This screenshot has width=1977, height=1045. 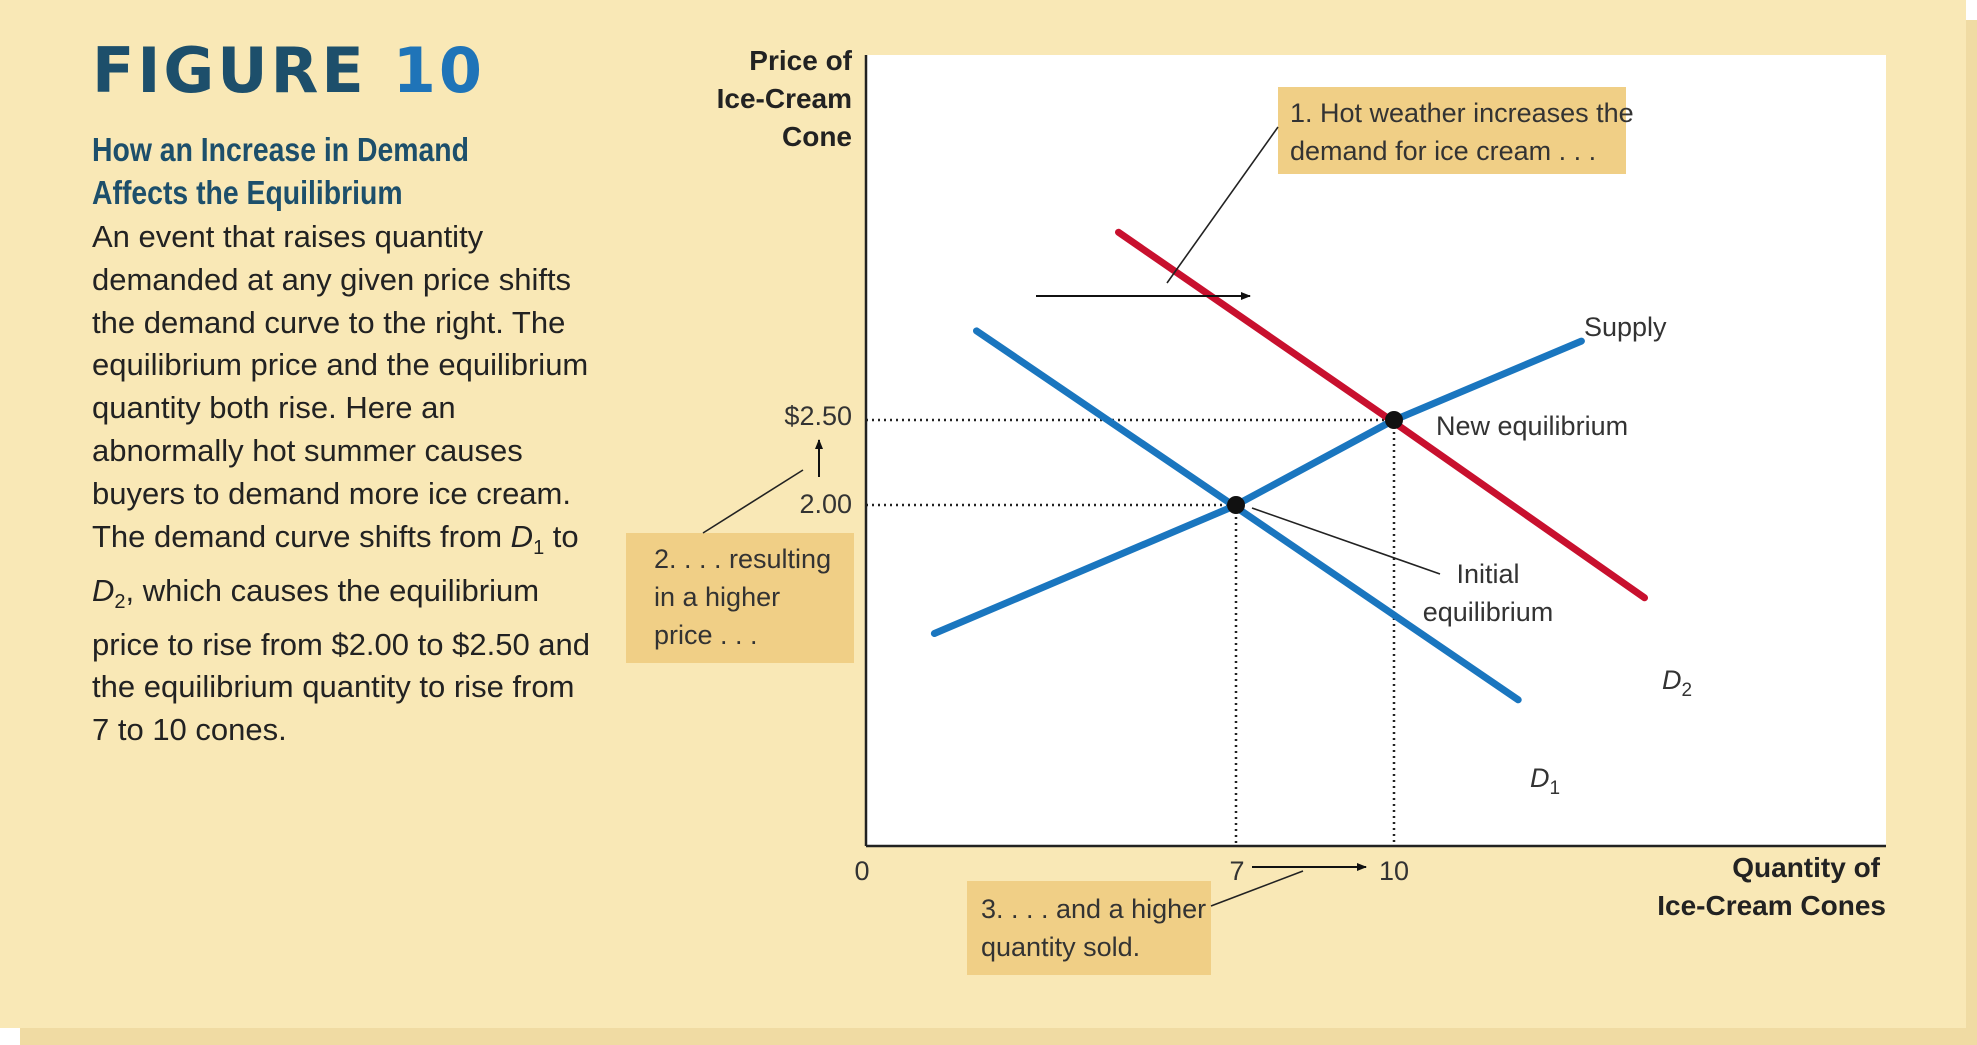 What do you see at coordinates (229, 70) in the screenshot?
I see `figure-label-word: FIGURE` at bounding box center [229, 70].